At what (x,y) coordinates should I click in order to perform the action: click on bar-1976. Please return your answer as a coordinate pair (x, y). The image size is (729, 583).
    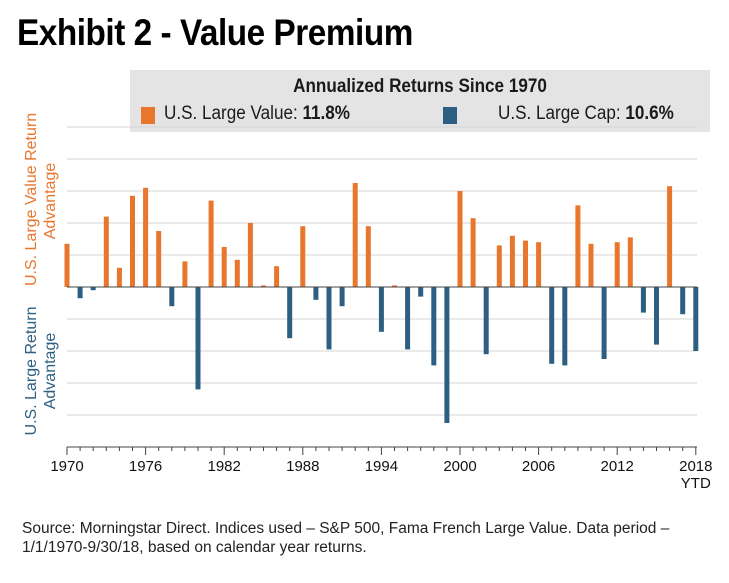
    Looking at the image, I should click on (146, 237).